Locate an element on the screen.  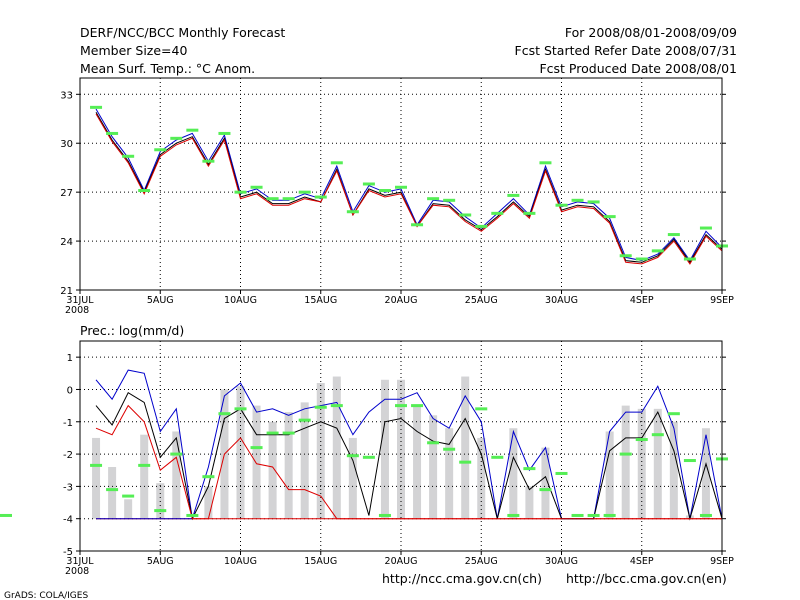
y-tick-label: 33 is located at coordinates (66, 95).